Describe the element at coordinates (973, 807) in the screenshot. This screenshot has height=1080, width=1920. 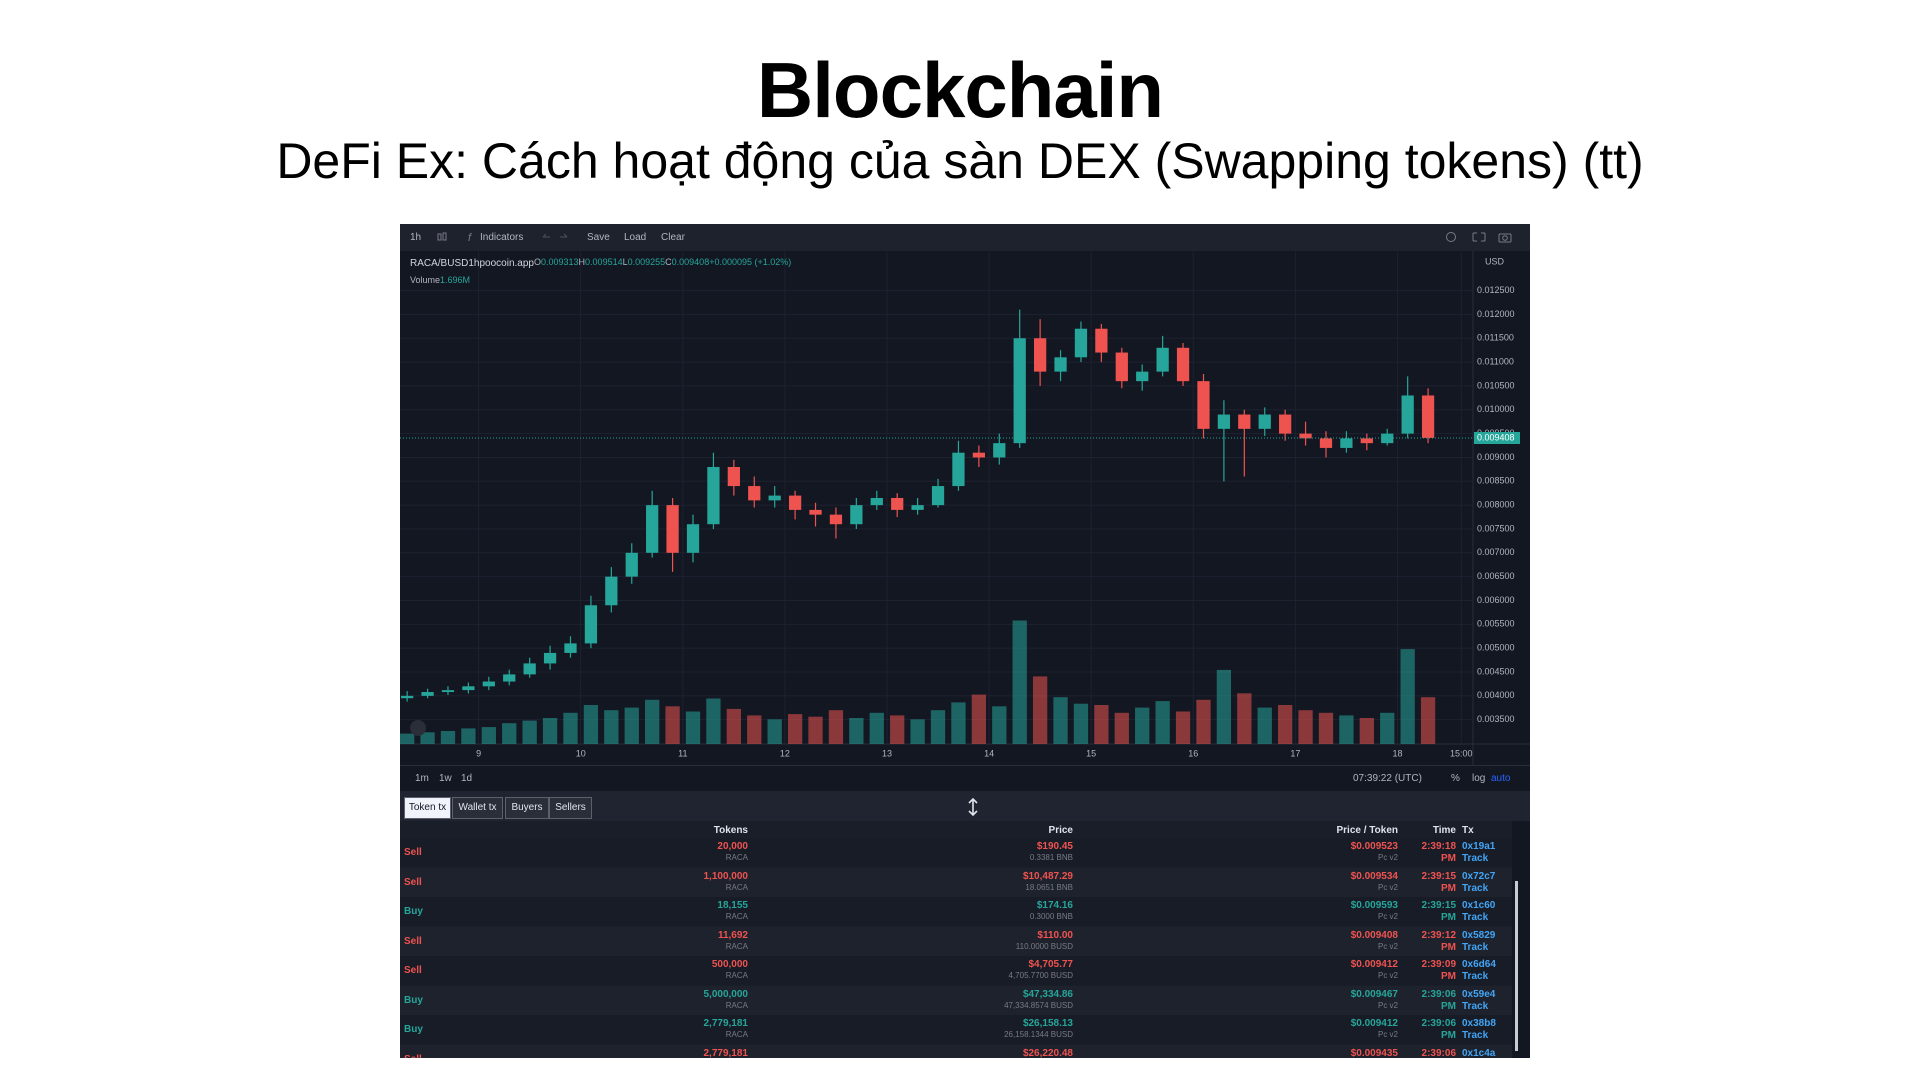
I see `resize-handle` at that location.